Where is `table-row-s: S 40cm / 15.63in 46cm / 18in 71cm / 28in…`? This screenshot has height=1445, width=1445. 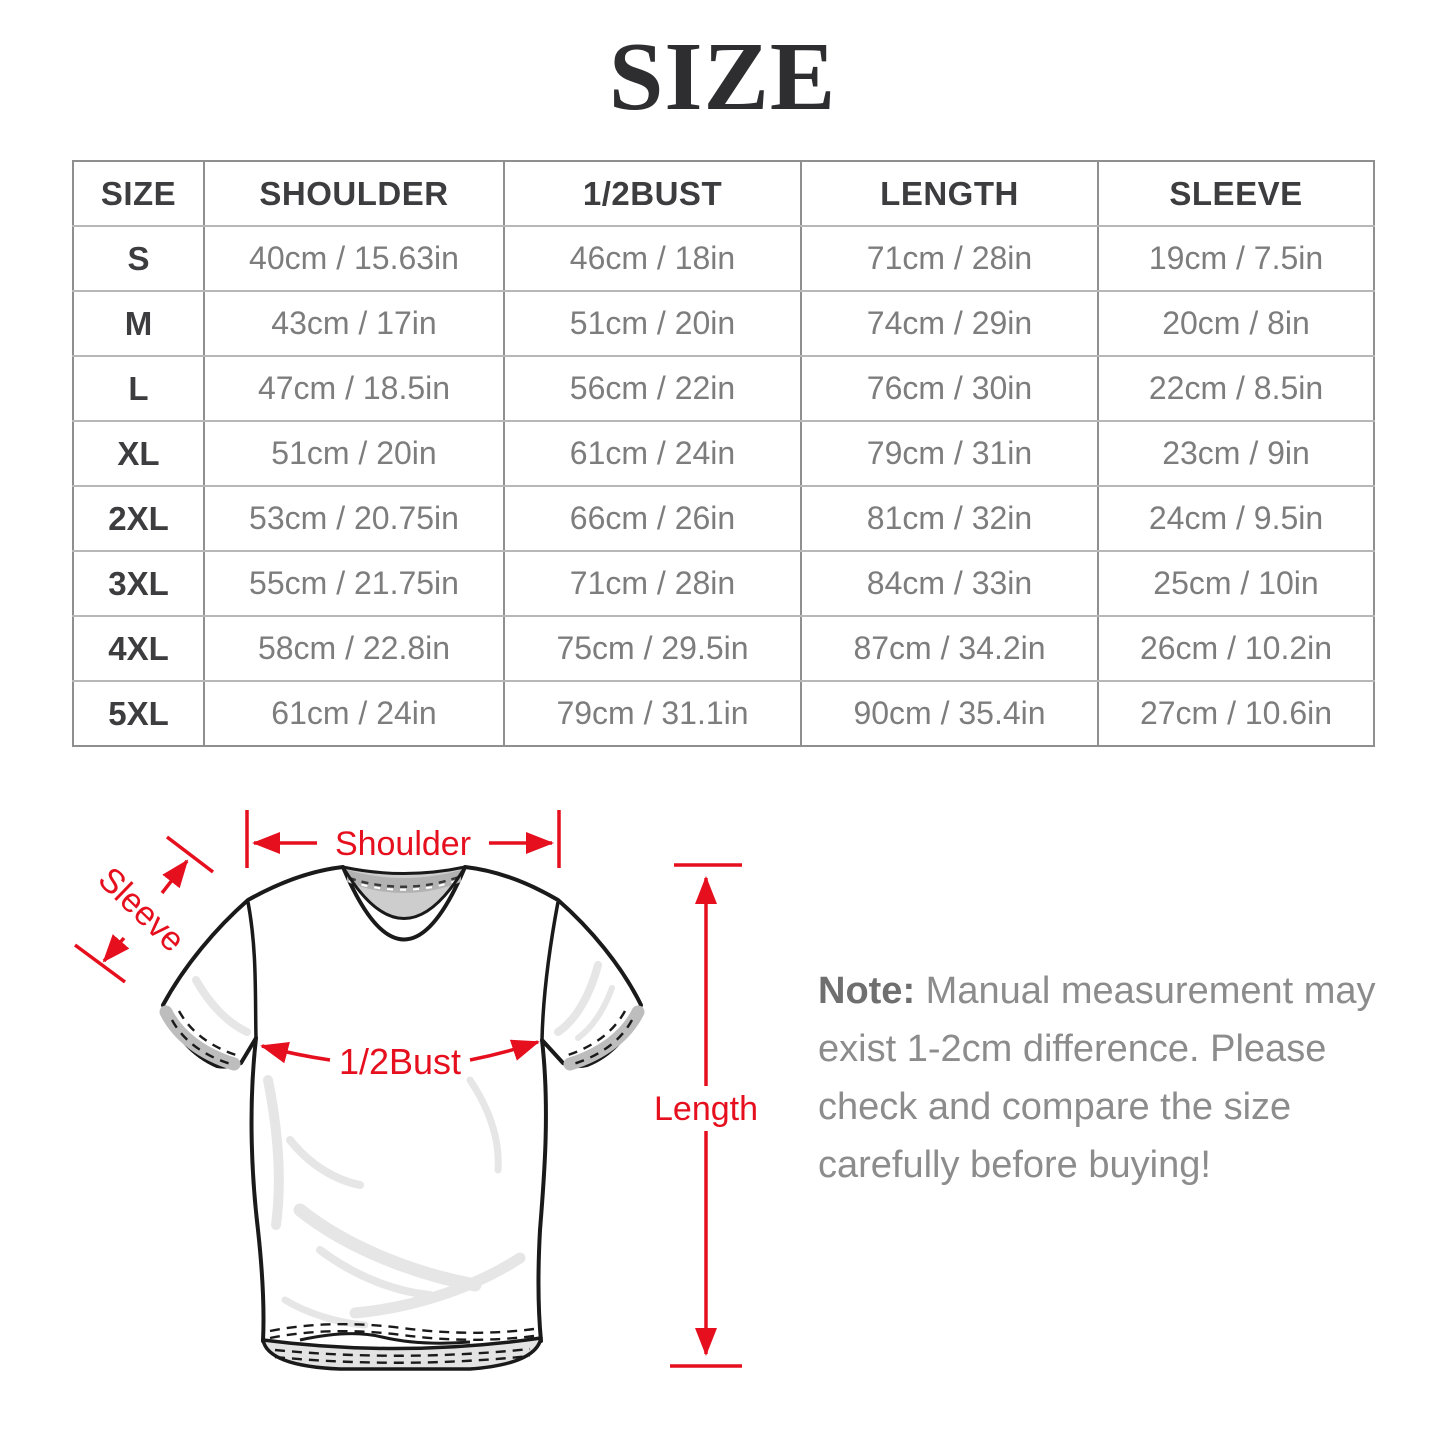 table-row-s: S 40cm / 15.63in 46cm / 18in 71cm / 28in… is located at coordinates (723, 258).